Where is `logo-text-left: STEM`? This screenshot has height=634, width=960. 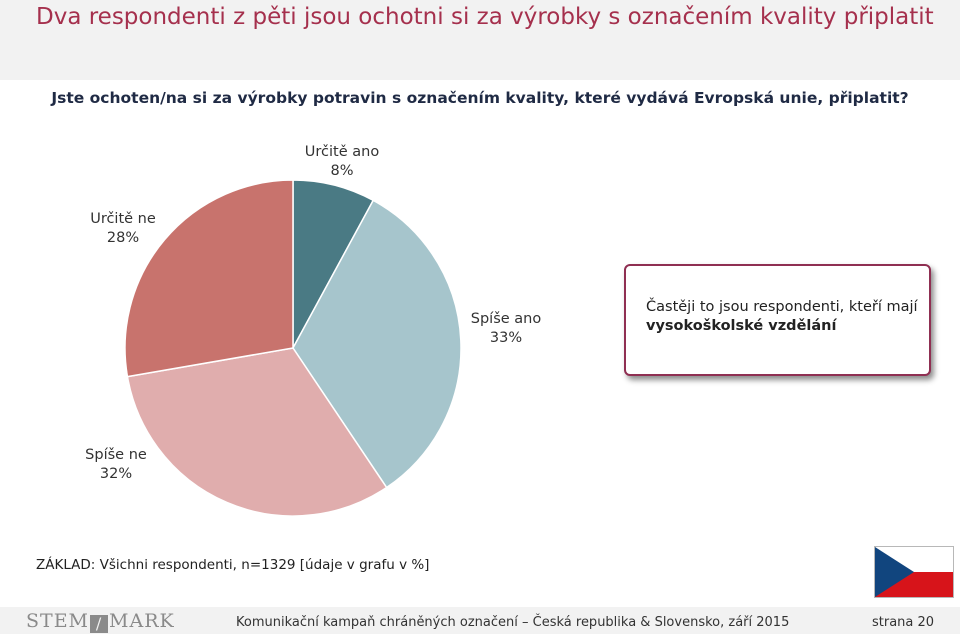 logo-text-left: STEM is located at coordinates (58, 621).